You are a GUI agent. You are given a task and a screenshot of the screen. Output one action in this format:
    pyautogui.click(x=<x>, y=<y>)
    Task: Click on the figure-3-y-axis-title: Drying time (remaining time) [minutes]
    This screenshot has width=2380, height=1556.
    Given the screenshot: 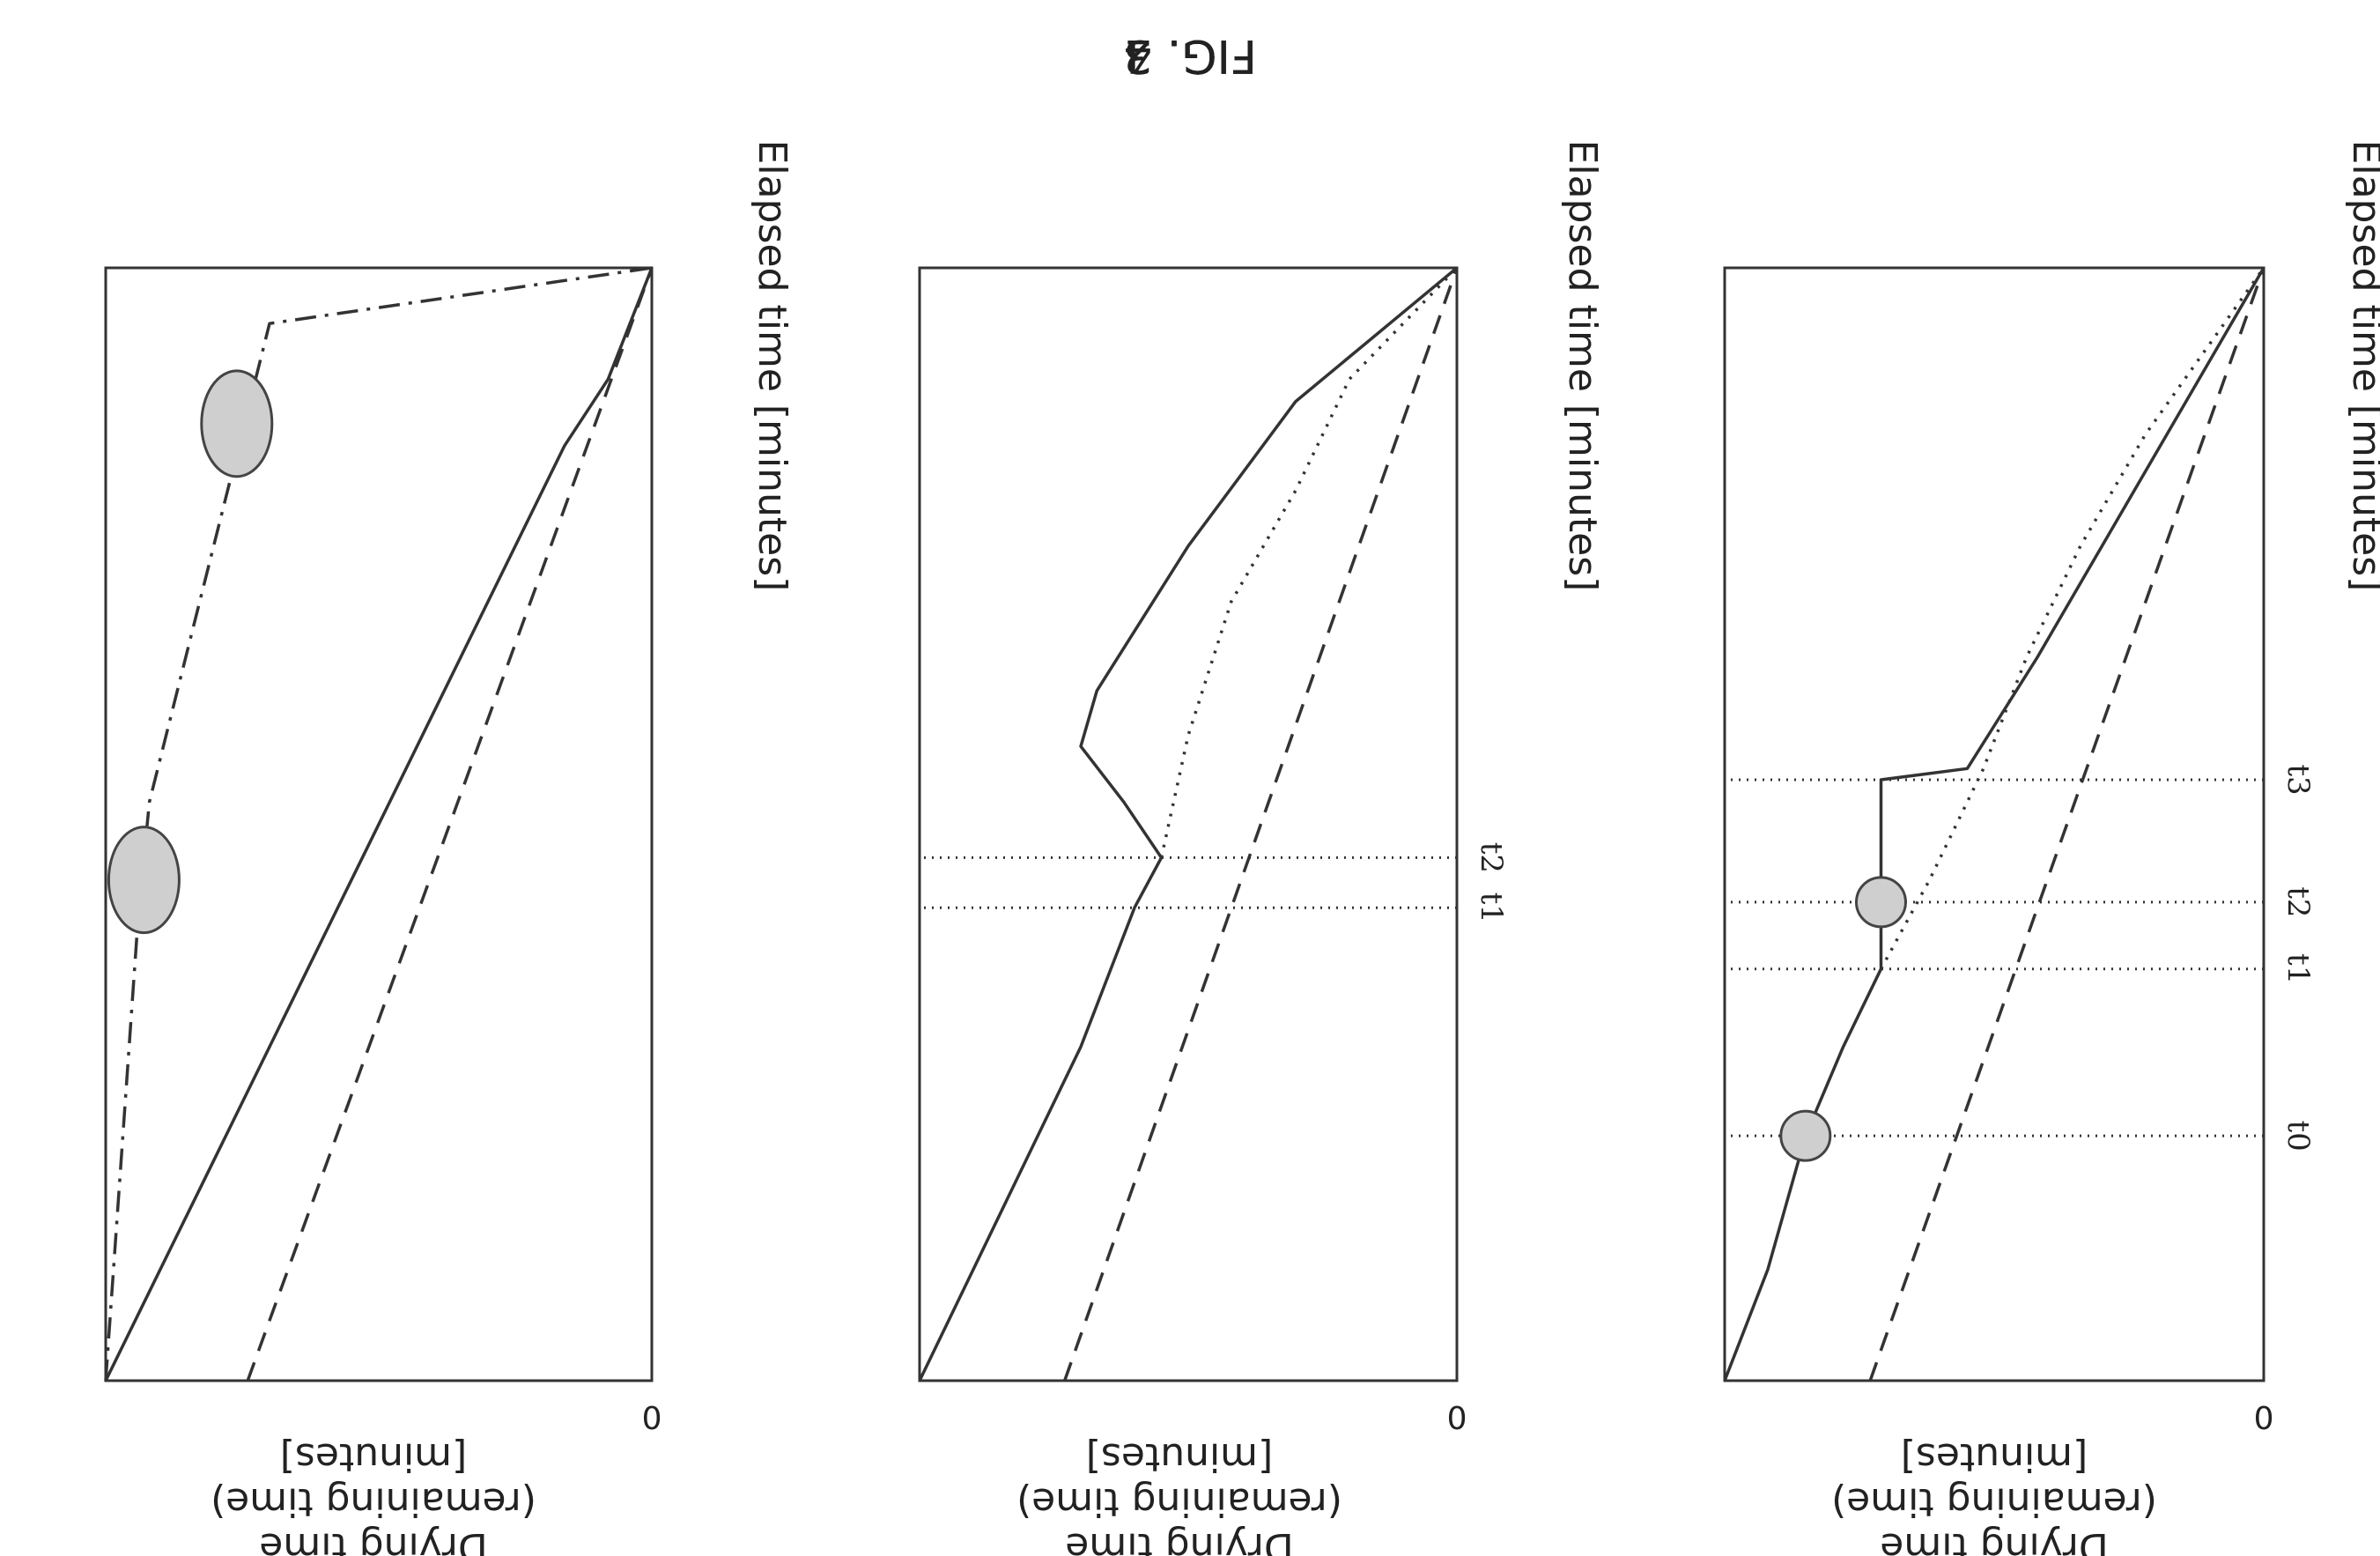 What is the action you would take?
    pyautogui.click(x=1179, y=1495)
    